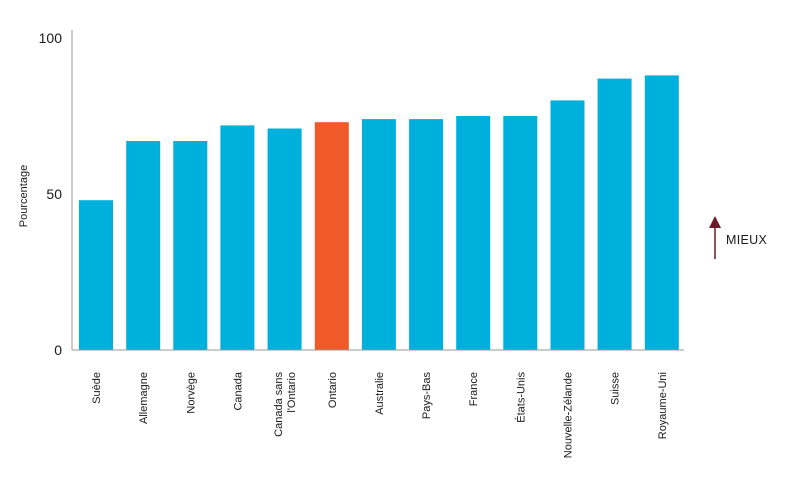 This screenshot has height=501, width=800. What do you see at coordinates (616, 388) in the screenshot?
I see `category-label: Suisse` at bounding box center [616, 388].